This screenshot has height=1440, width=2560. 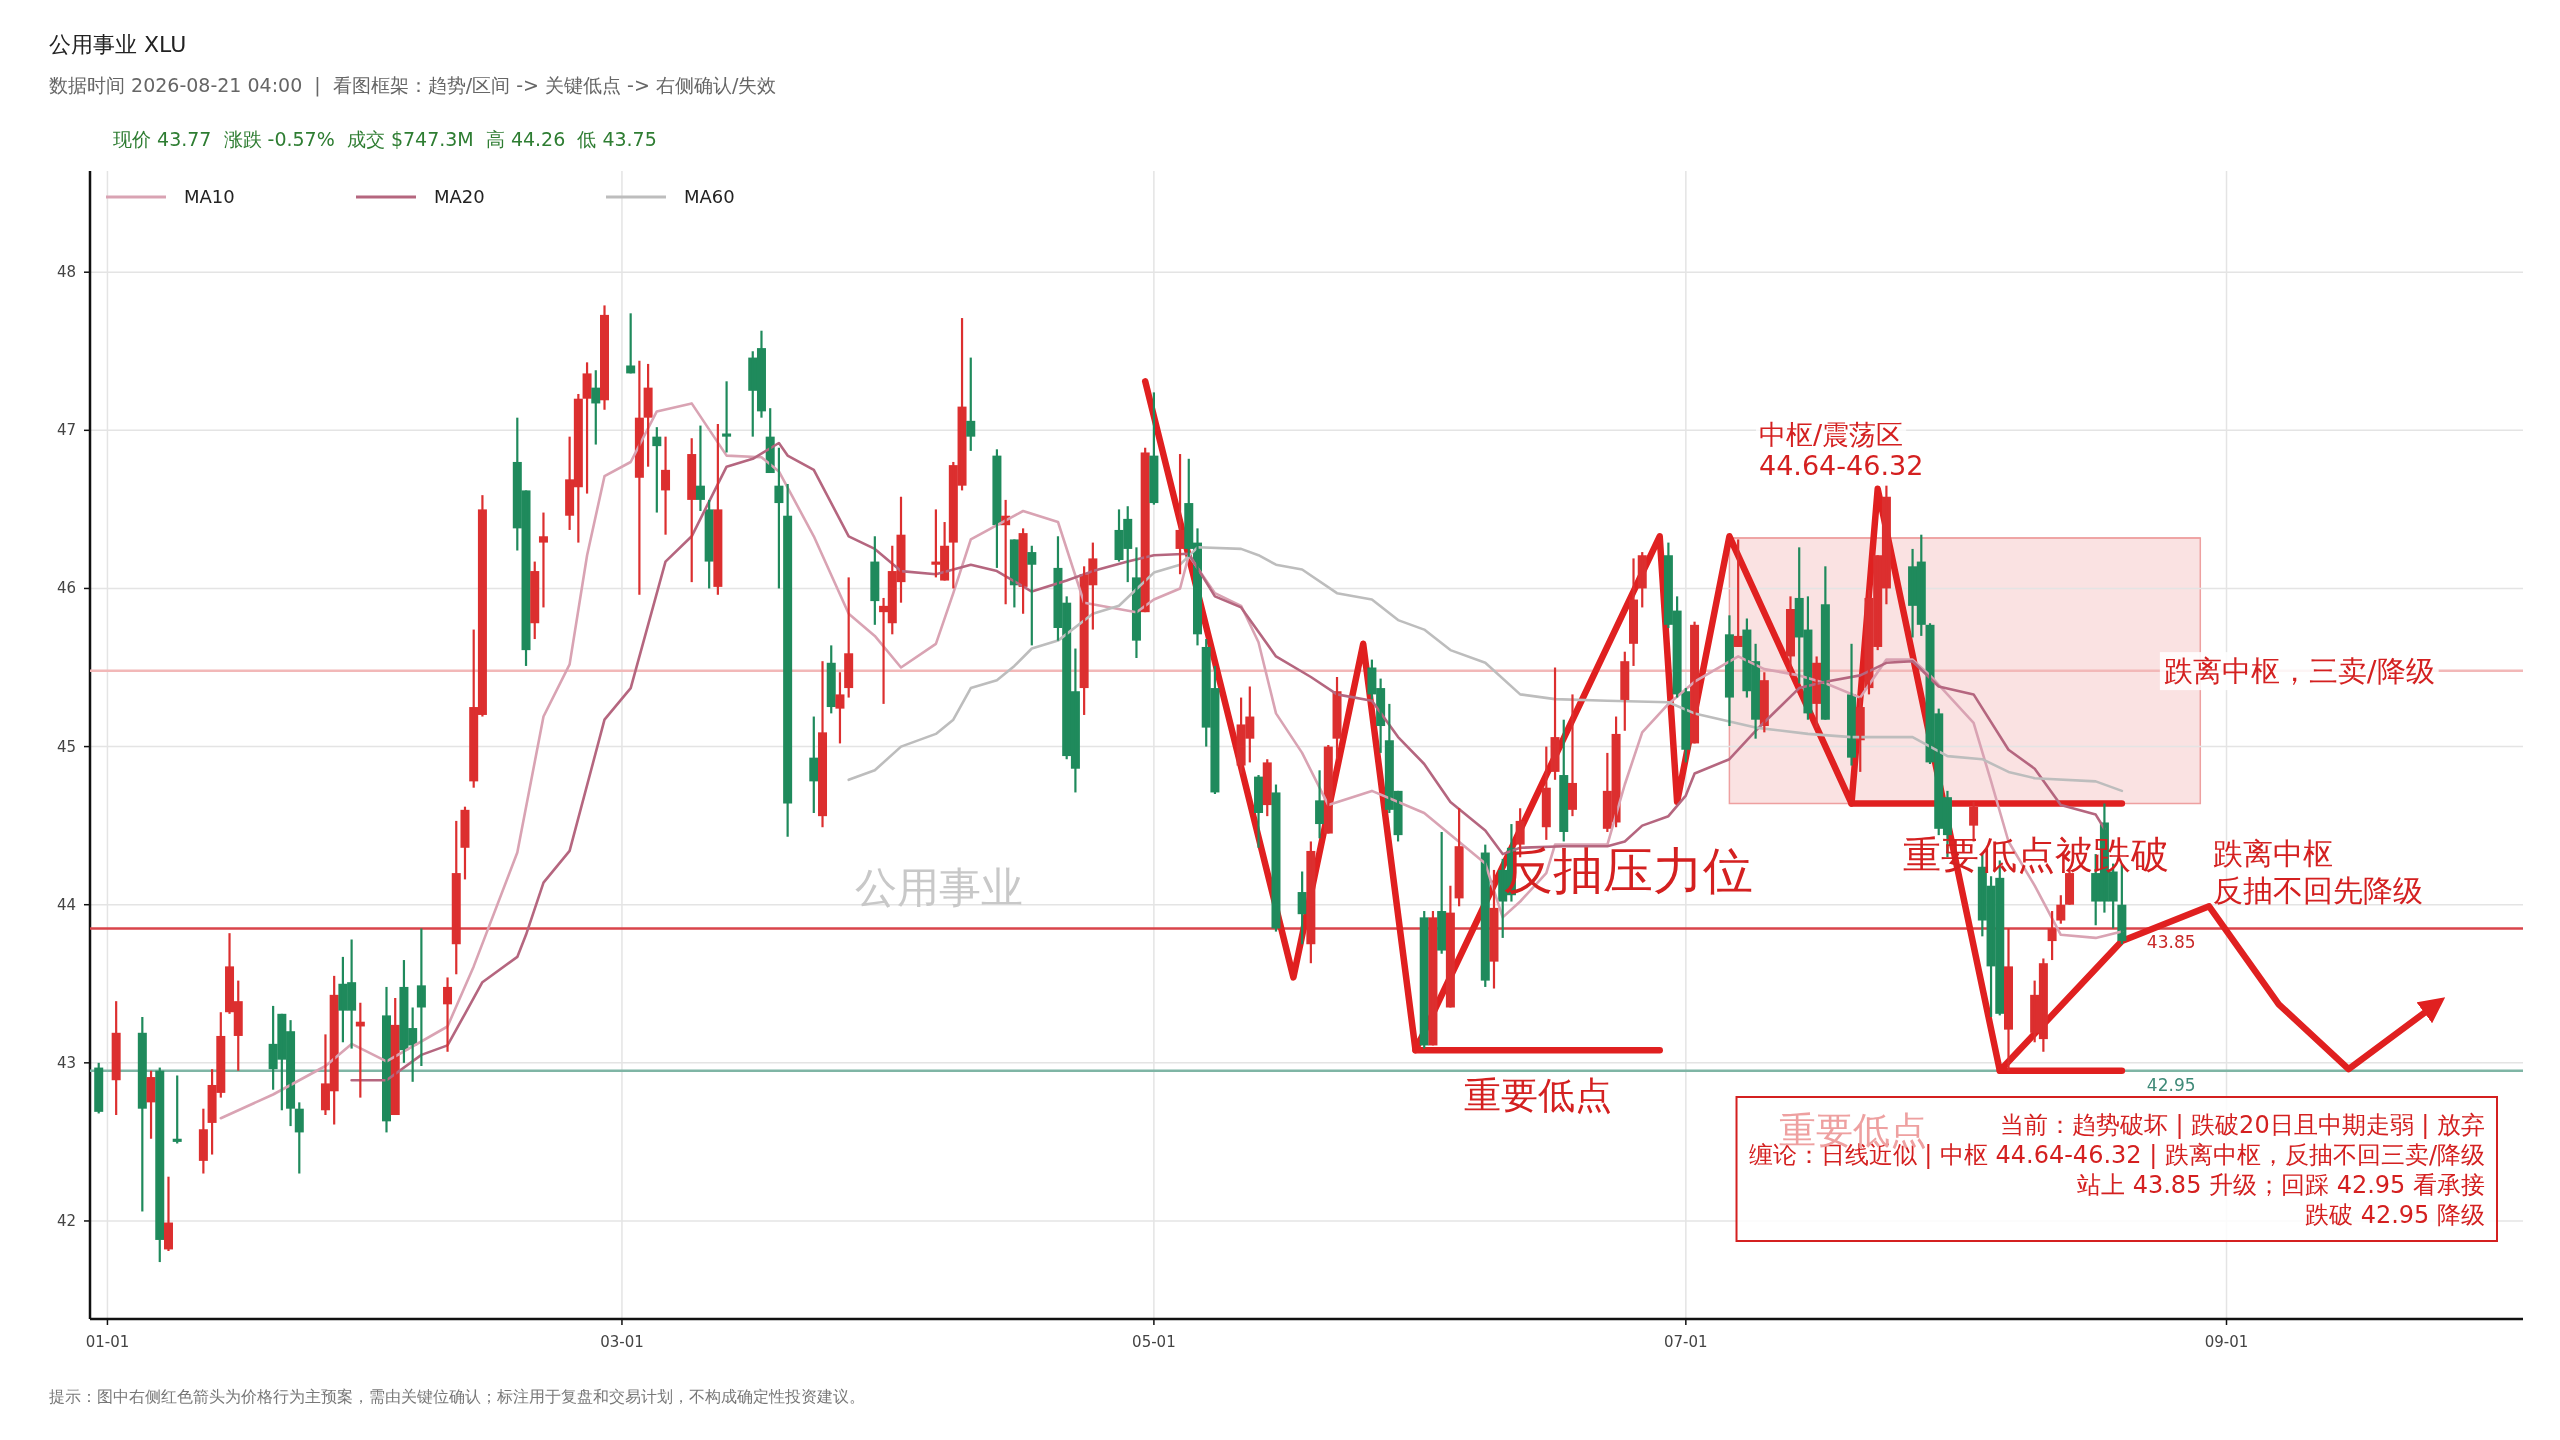 What do you see at coordinates (622, 1342) in the screenshot?
I see `x-tick-label: 03-01` at bounding box center [622, 1342].